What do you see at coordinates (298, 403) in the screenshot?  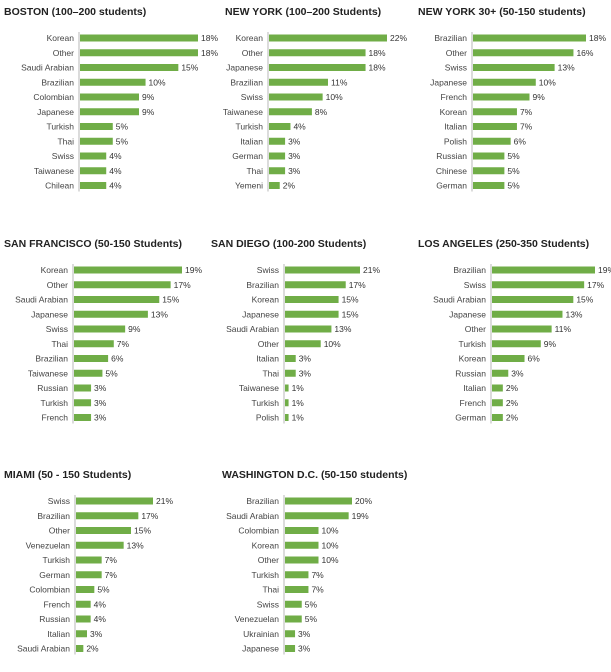 I see `data-label: 1%` at bounding box center [298, 403].